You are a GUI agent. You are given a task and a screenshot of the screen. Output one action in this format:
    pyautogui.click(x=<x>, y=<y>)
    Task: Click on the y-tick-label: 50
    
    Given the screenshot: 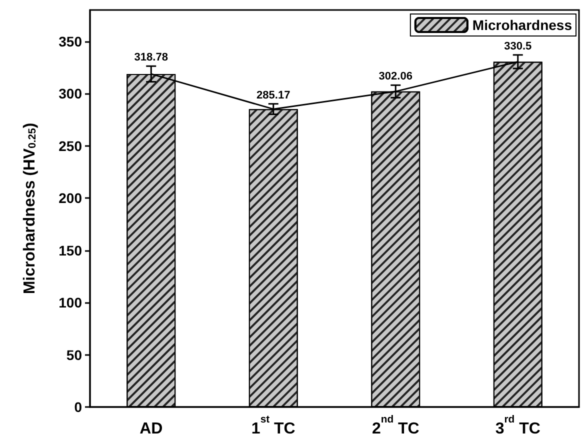 What is the action you would take?
    pyautogui.click(x=74, y=354)
    